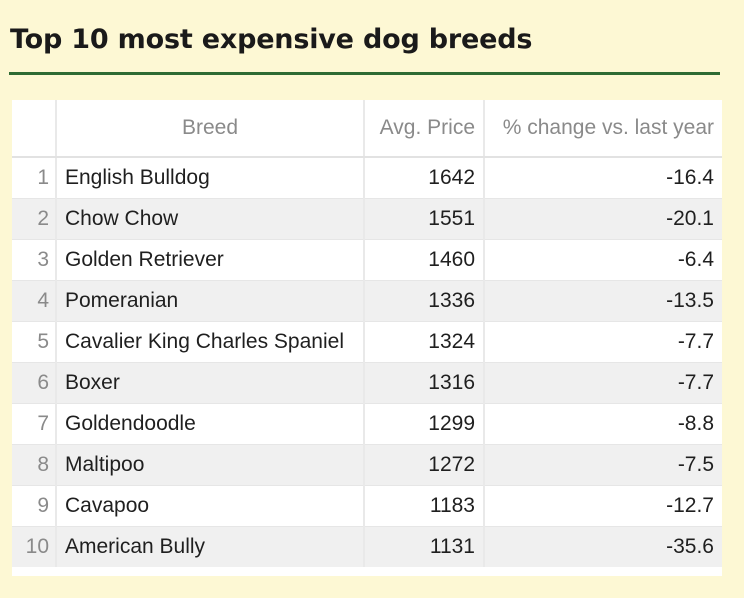 The image size is (744, 598). I want to click on breed-cell: Goldendoodle, so click(209, 424).